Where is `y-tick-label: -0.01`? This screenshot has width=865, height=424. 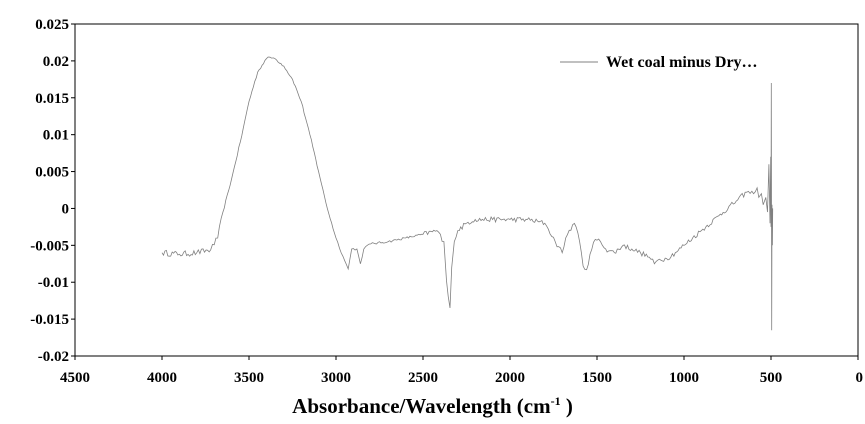
y-tick-label: -0.01 is located at coordinates (53, 283).